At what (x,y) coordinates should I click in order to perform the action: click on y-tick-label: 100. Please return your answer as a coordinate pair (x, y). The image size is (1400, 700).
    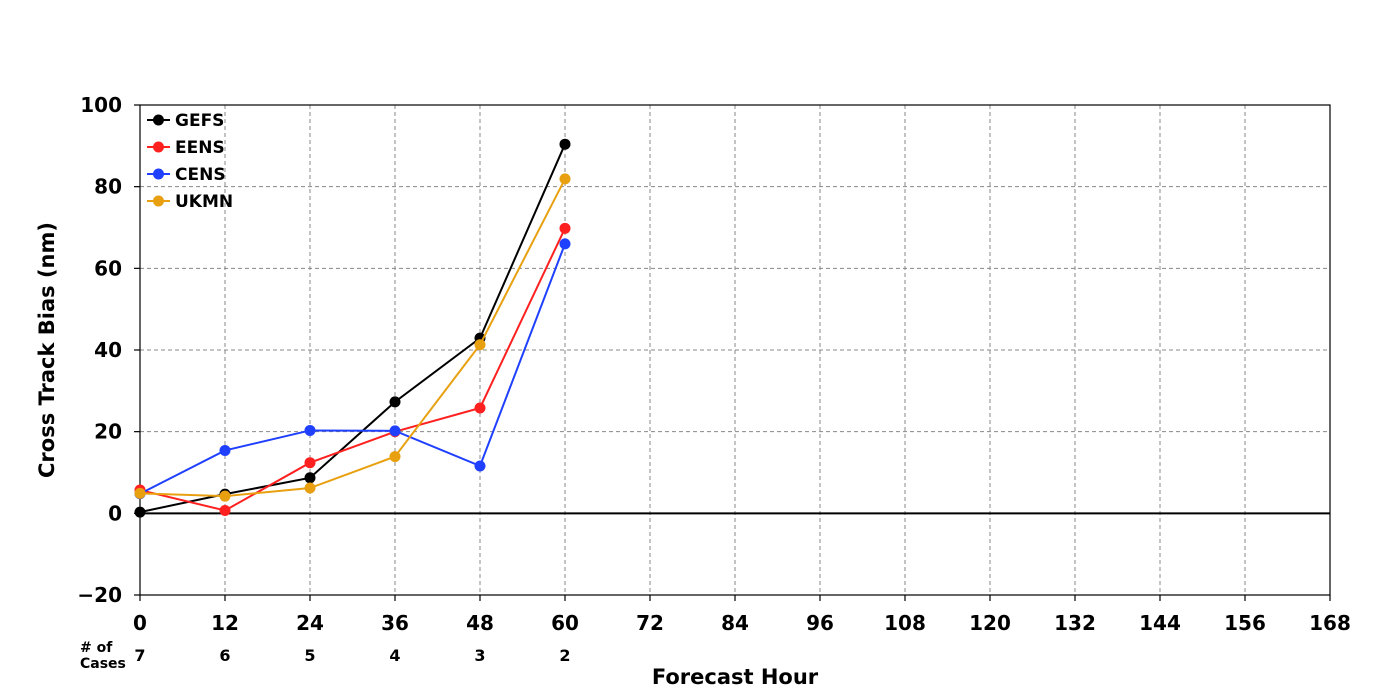
    Looking at the image, I should click on (101, 105).